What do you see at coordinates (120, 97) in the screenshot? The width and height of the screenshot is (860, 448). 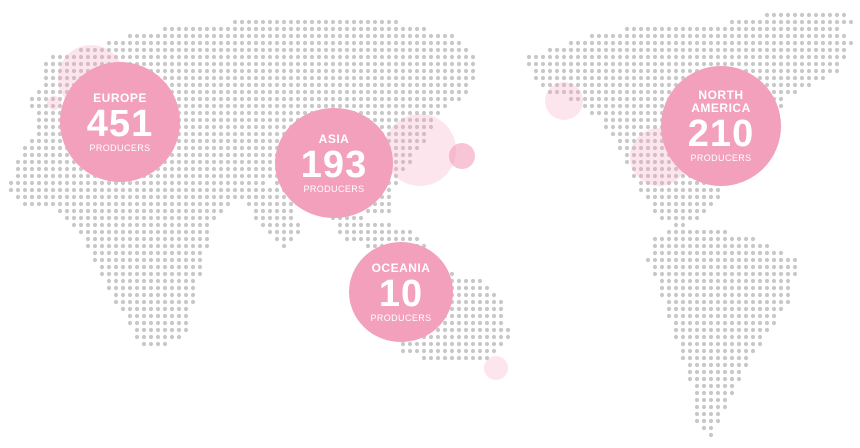 I see `region-name: EUROPE` at bounding box center [120, 97].